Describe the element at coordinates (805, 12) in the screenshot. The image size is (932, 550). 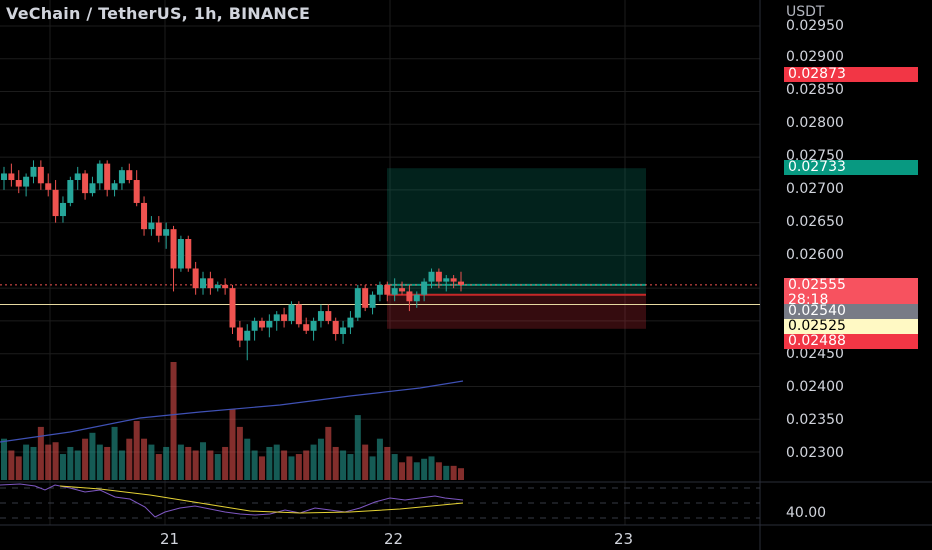
I see `price-axis-unit: USDT` at that location.